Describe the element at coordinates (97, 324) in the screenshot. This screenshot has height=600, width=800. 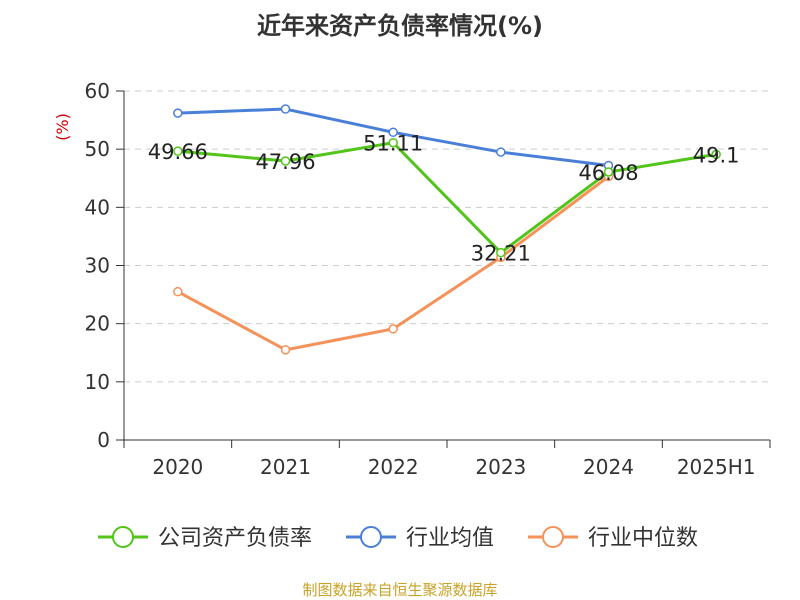
I see `y-tick-label: 20` at that location.